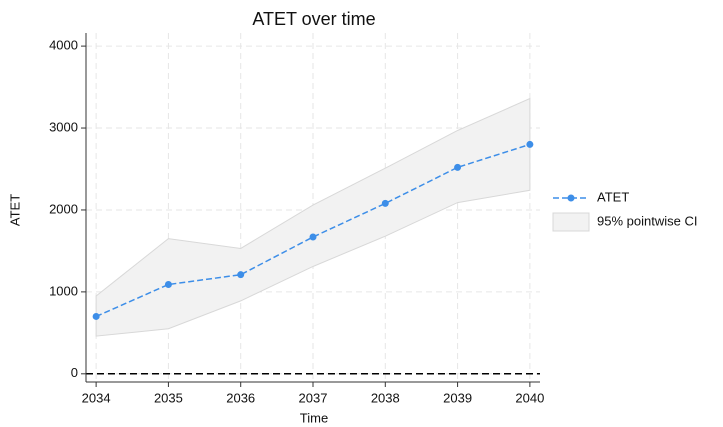  Describe the element at coordinates (240, 397) in the screenshot. I see `x-tick-label: 2036` at that location.